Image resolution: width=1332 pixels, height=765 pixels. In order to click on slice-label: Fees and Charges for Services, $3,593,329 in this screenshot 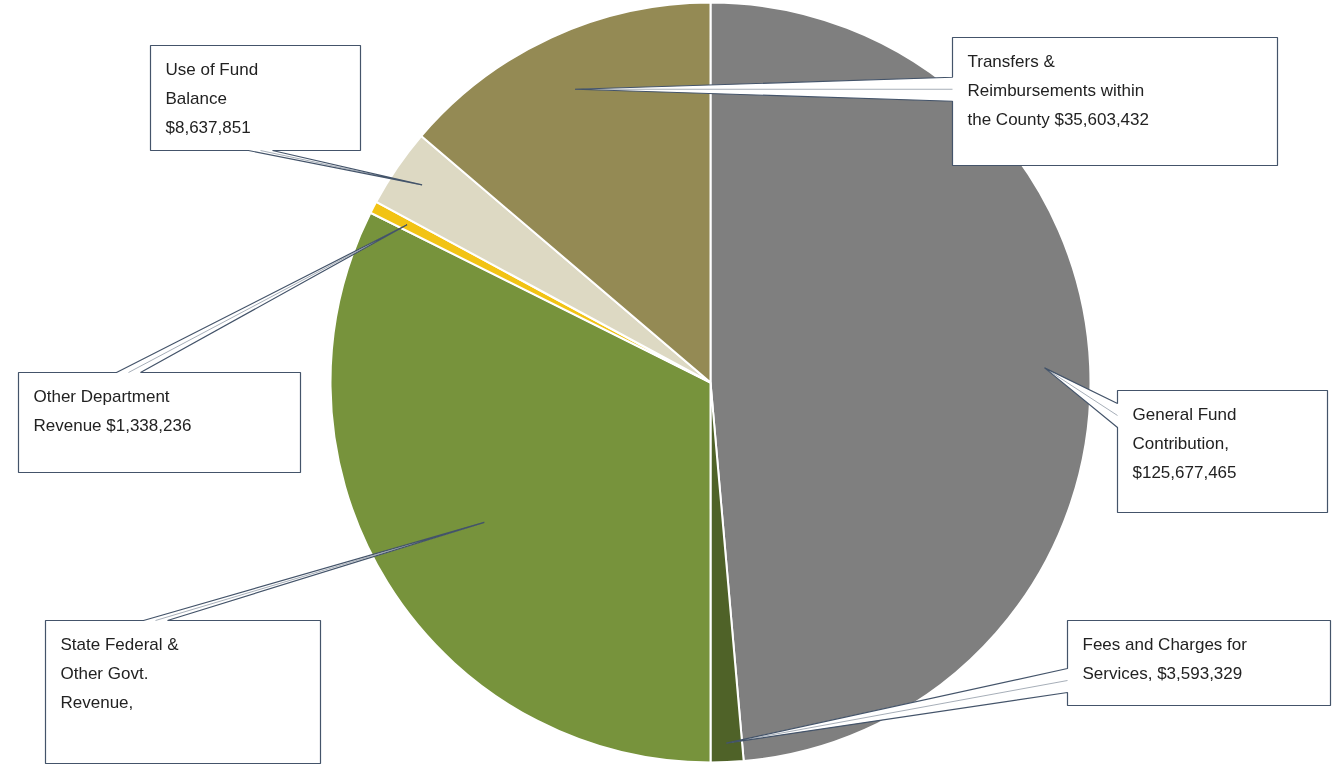, I will do `click(1165, 658)`.